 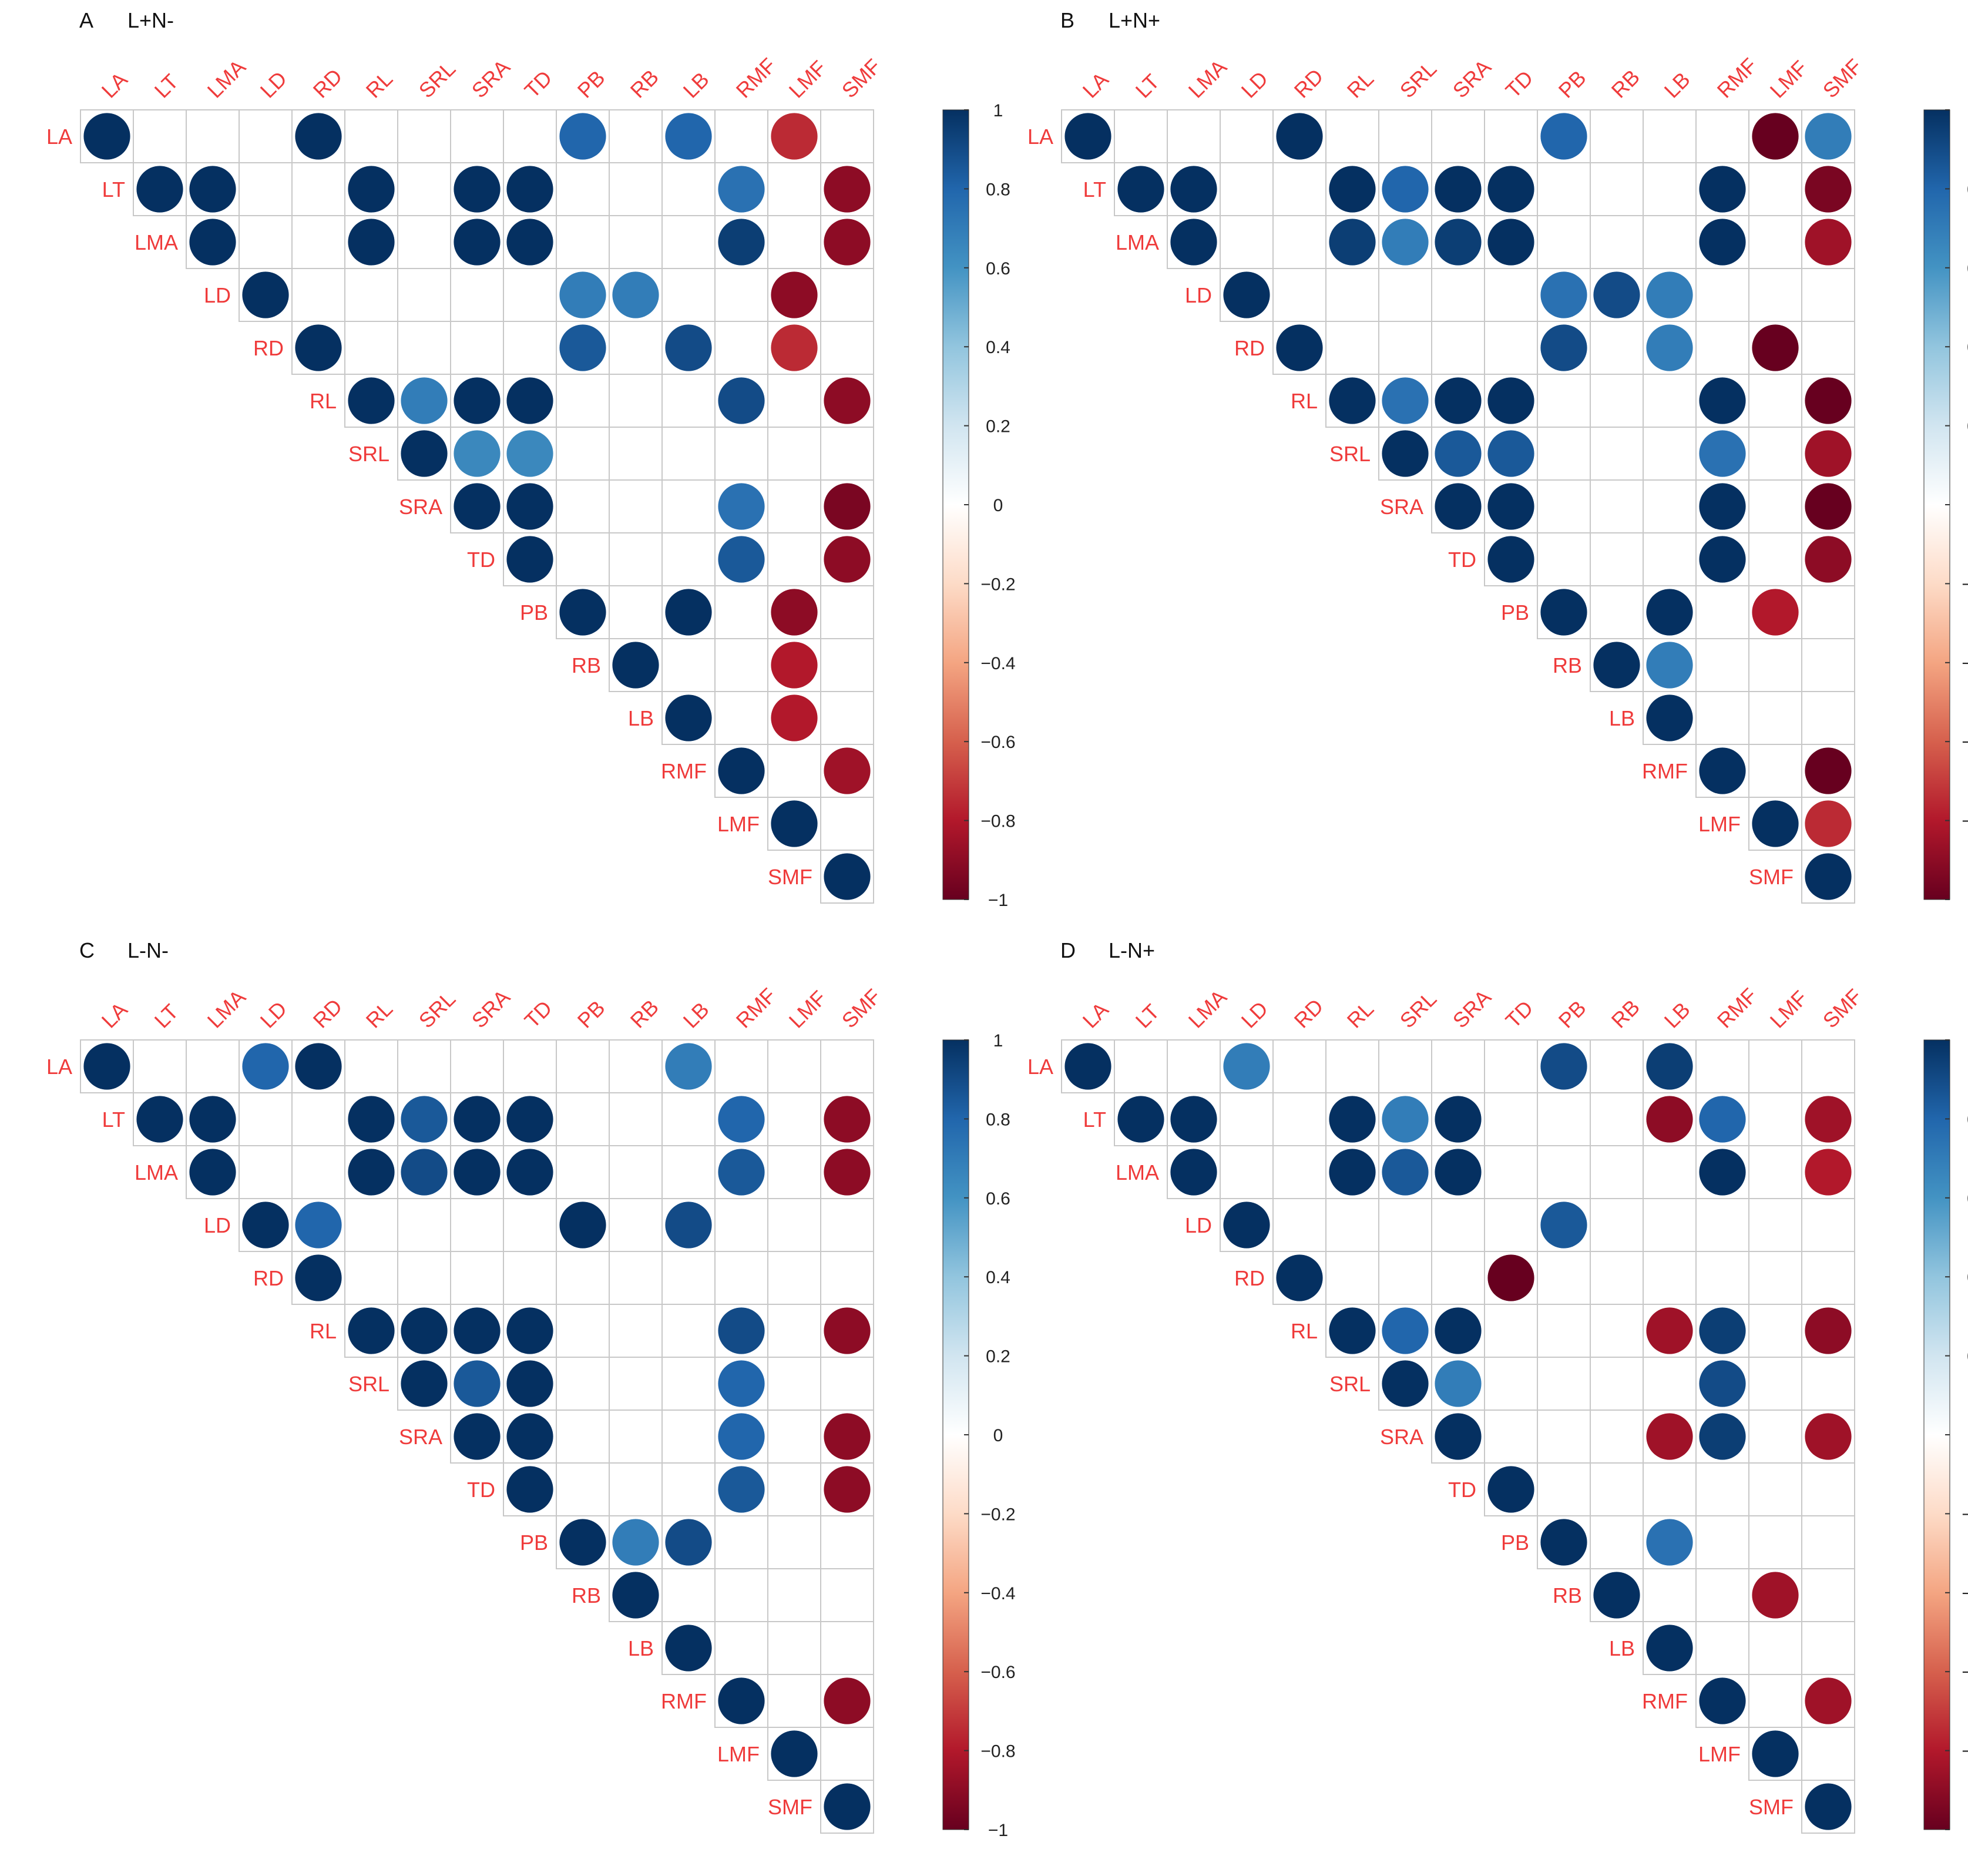 I want to click on column-label: RD, so click(x=1308, y=1013).